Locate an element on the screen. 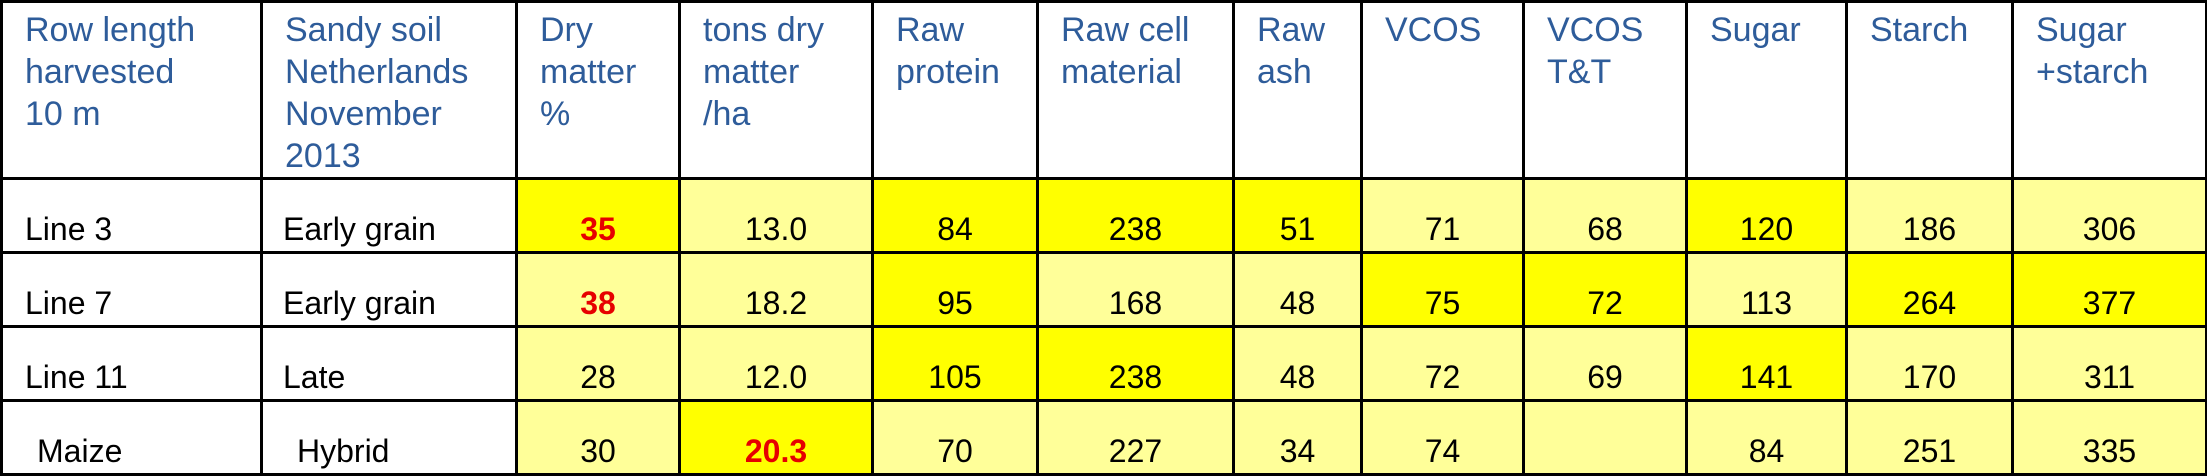 Image resolution: width=2207 pixels, height=476 pixels. table-cell: 34 is located at coordinates (1297, 437).